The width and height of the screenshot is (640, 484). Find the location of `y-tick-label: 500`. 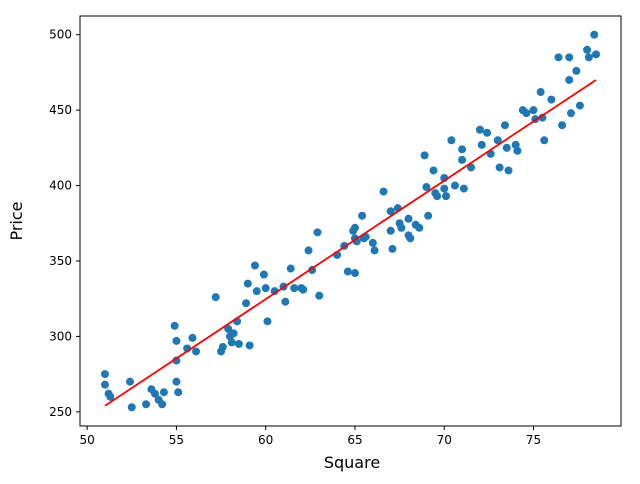

y-tick-label: 500 is located at coordinates (60, 35).